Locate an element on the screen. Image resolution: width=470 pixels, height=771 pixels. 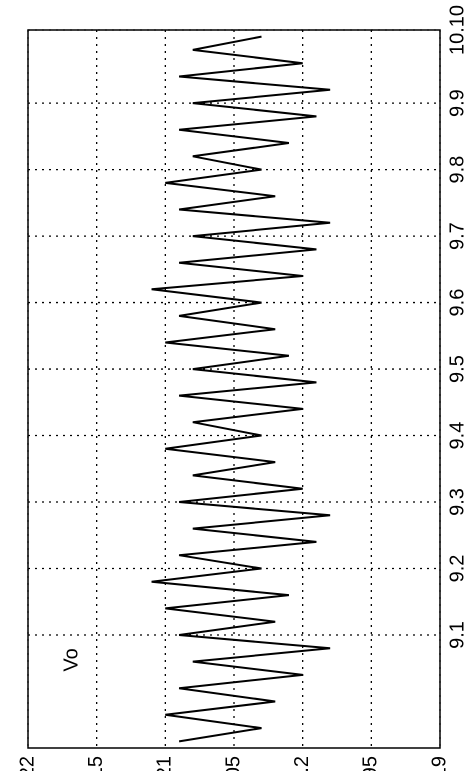
x-tick-label: 9.4 is located at coordinates (457, 436).